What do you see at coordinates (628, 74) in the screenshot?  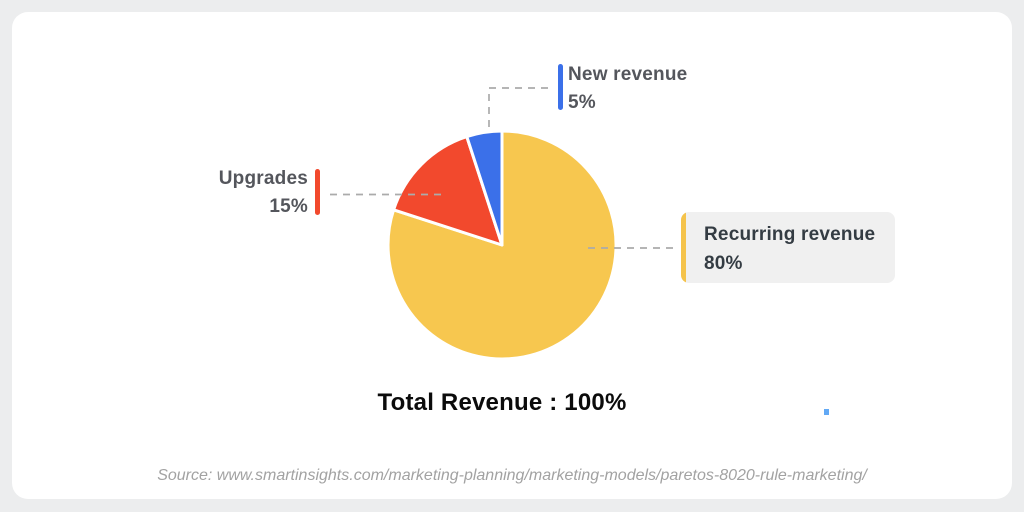 I see `new-revenue-label: New revenue` at bounding box center [628, 74].